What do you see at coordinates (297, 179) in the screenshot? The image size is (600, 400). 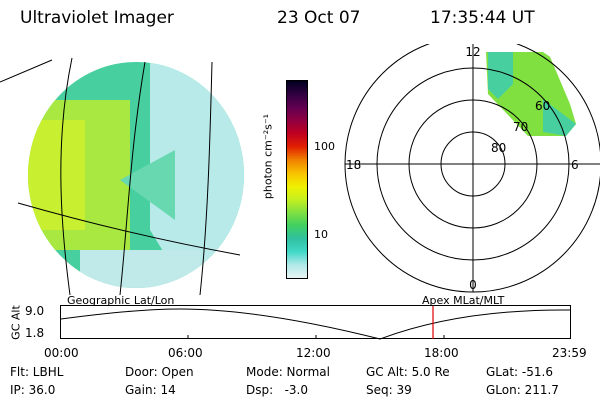 I see `colorbar` at bounding box center [297, 179].